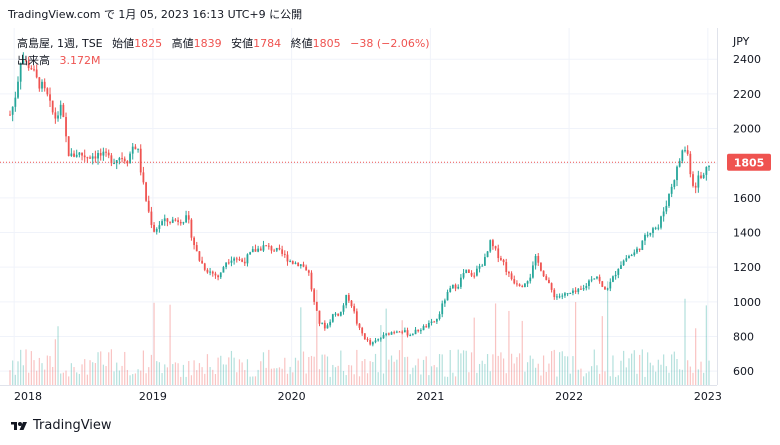 This screenshot has width=780, height=445. I want to click on currency-label: JPY, so click(741, 41).